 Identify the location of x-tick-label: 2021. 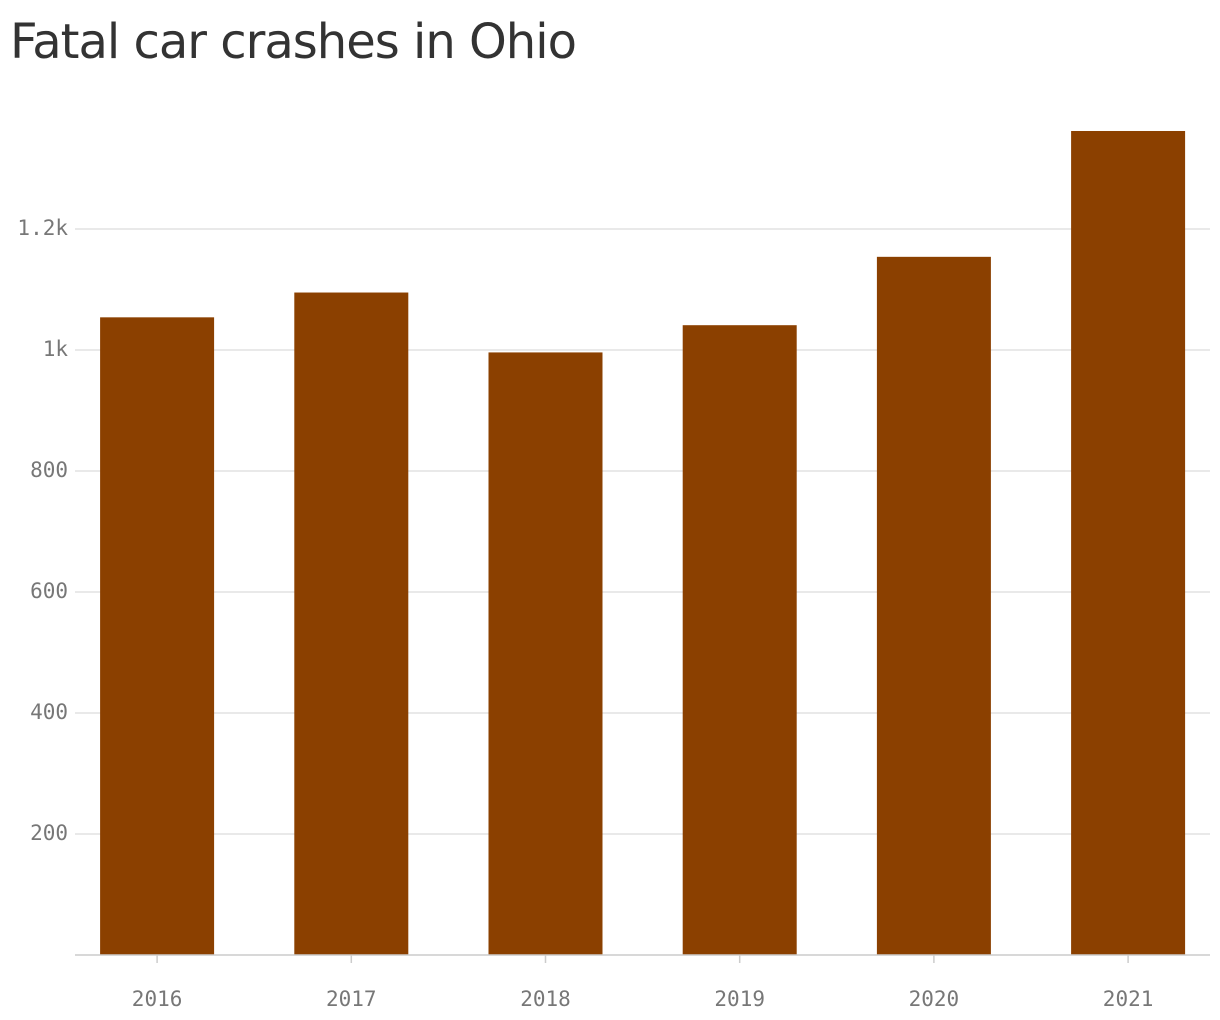
(1128, 999).